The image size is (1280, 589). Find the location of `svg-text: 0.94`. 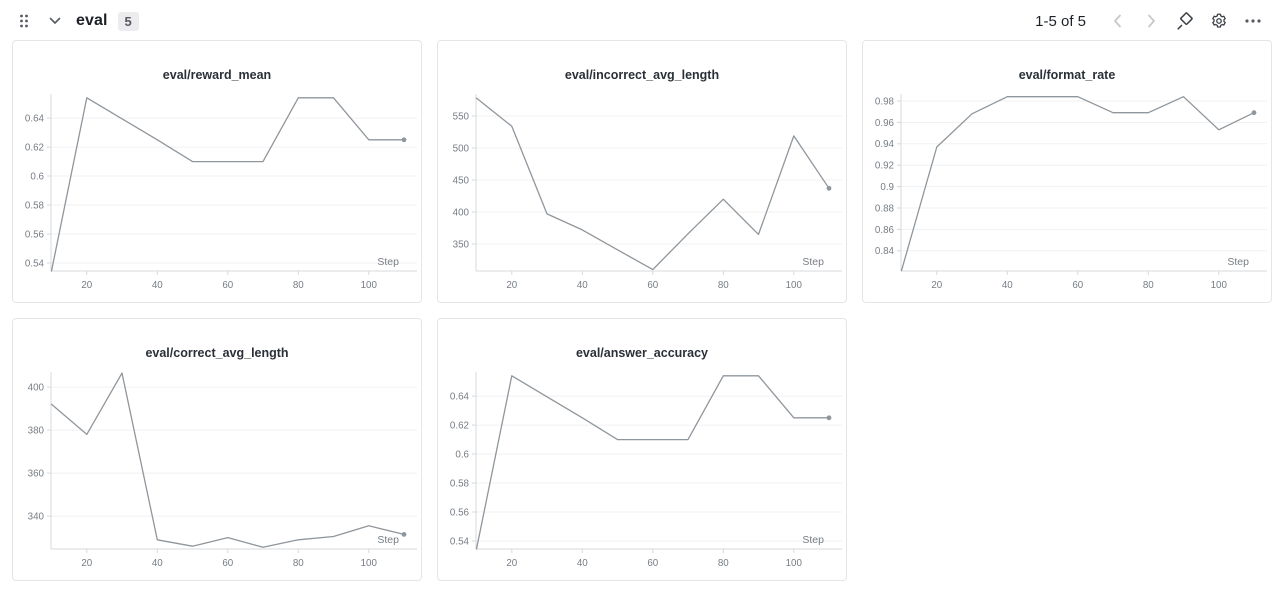

svg-text: 0.94 is located at coordinates (885, 144).